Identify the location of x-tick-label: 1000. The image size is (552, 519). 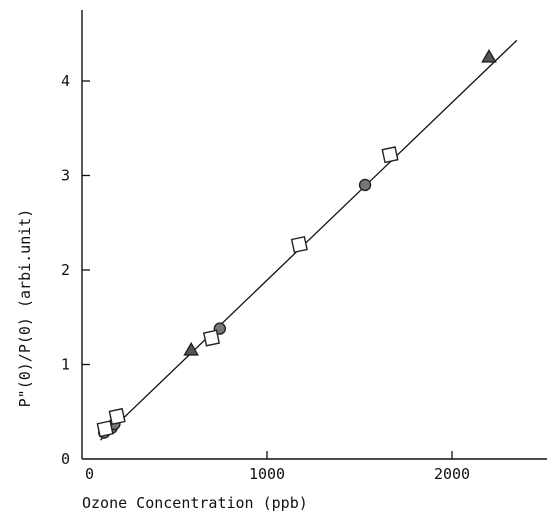
(267, 474).